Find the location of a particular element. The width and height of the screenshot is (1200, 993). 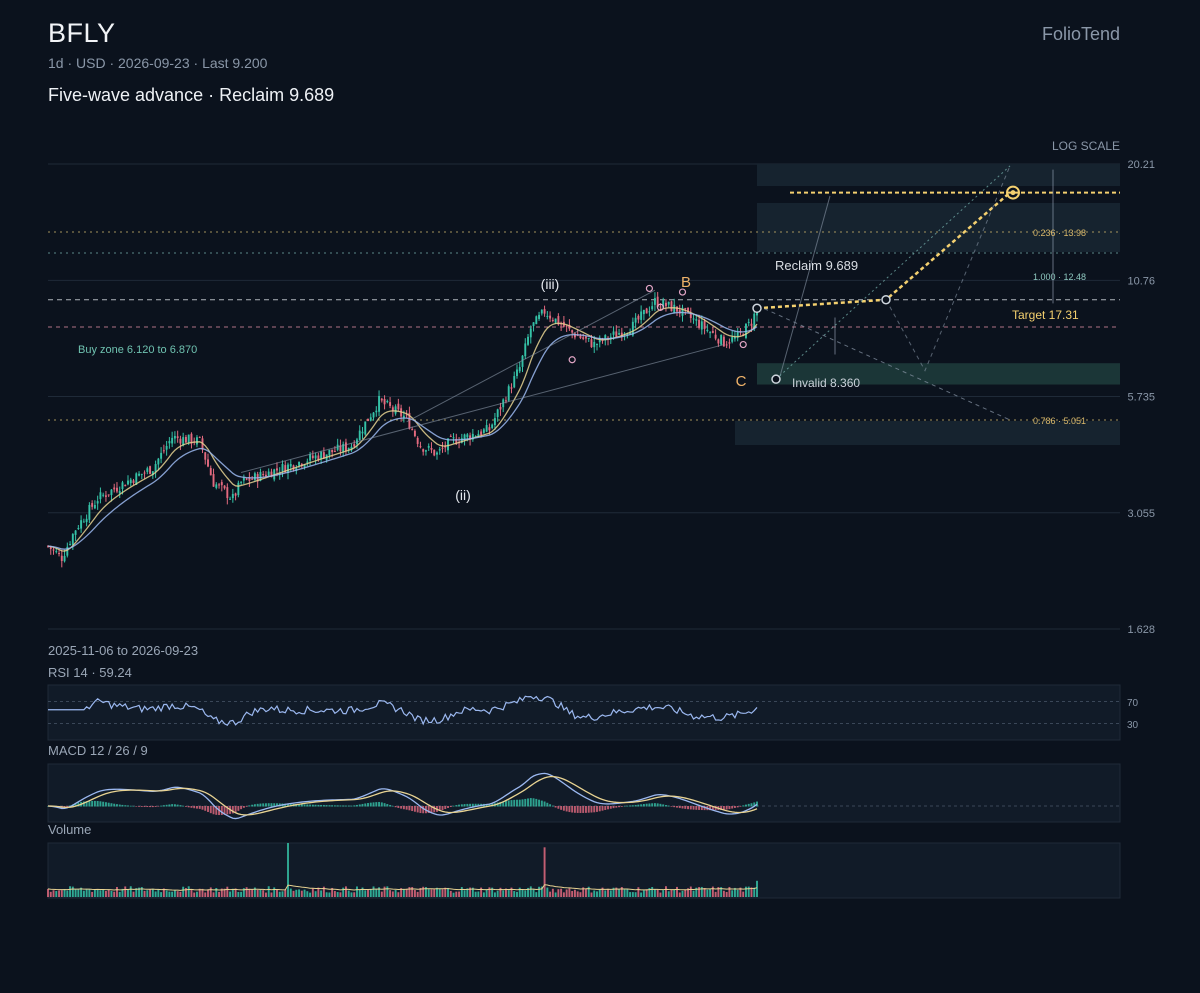

rsi-label: RSI 14 · 59.24 is located at coordinates (90, 672).